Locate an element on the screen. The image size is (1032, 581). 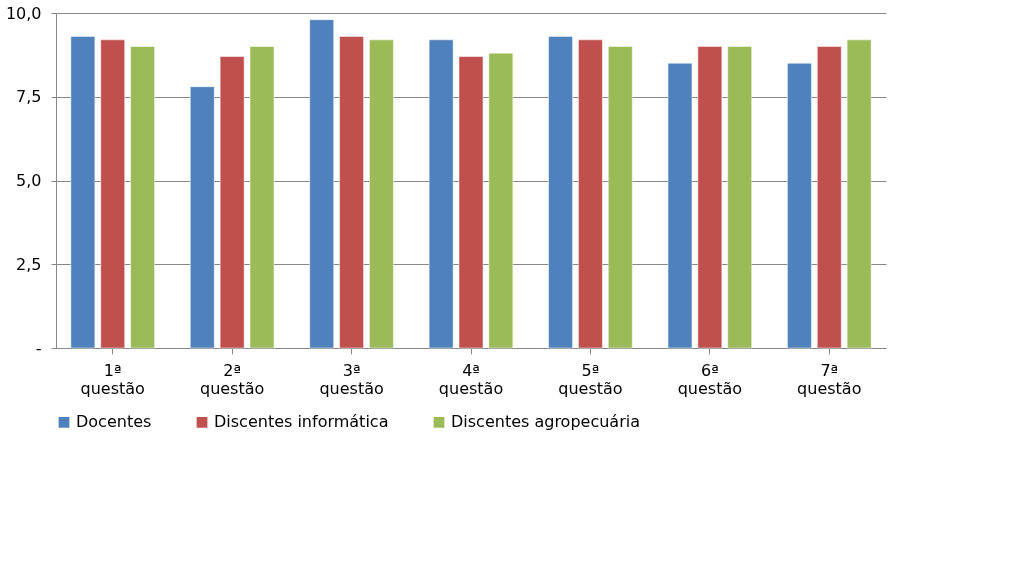
y-tick-label: 10,0 is located at coordinates (23, 13).